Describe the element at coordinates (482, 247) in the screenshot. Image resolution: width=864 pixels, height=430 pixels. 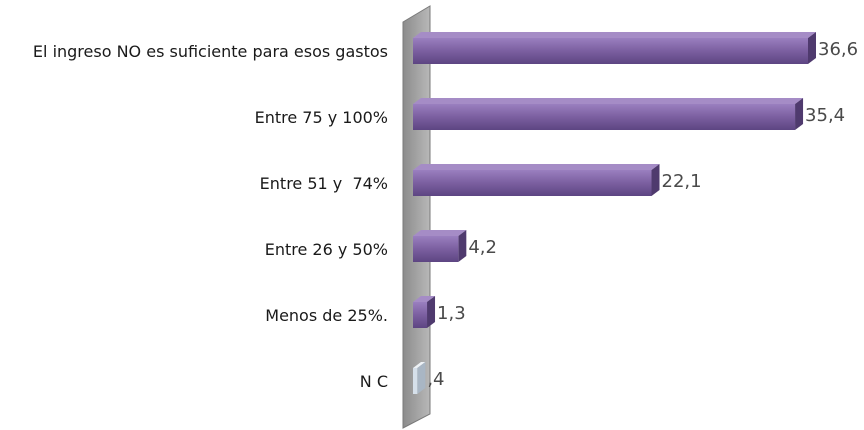
I see `value-label-3: 4,2` at that location.